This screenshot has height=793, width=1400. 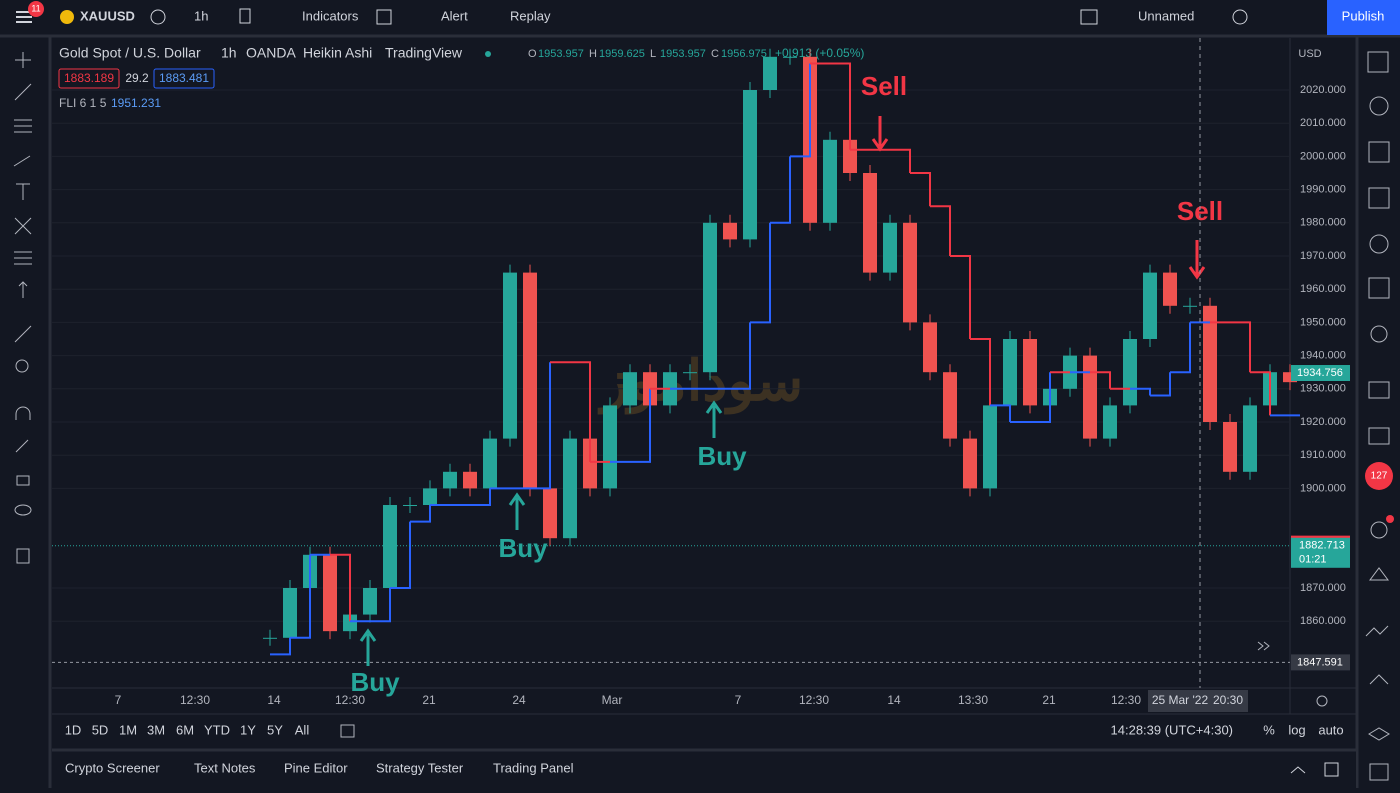 I want to click on sell-arrow, so click(x=880, y=134).